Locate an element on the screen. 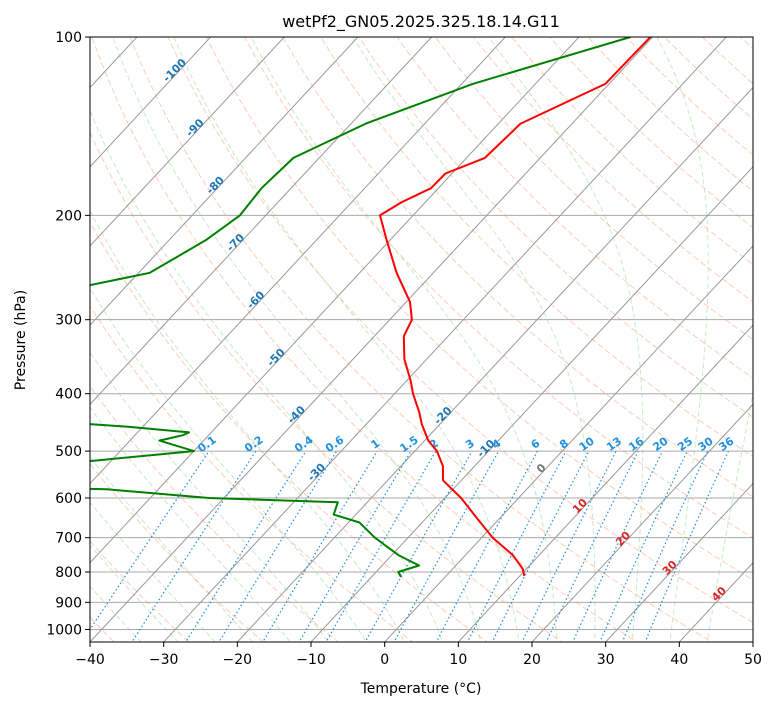 The width and height of the screenshot is (775, 708). x-tick-label: 20 is located at coordinates (532, 660).